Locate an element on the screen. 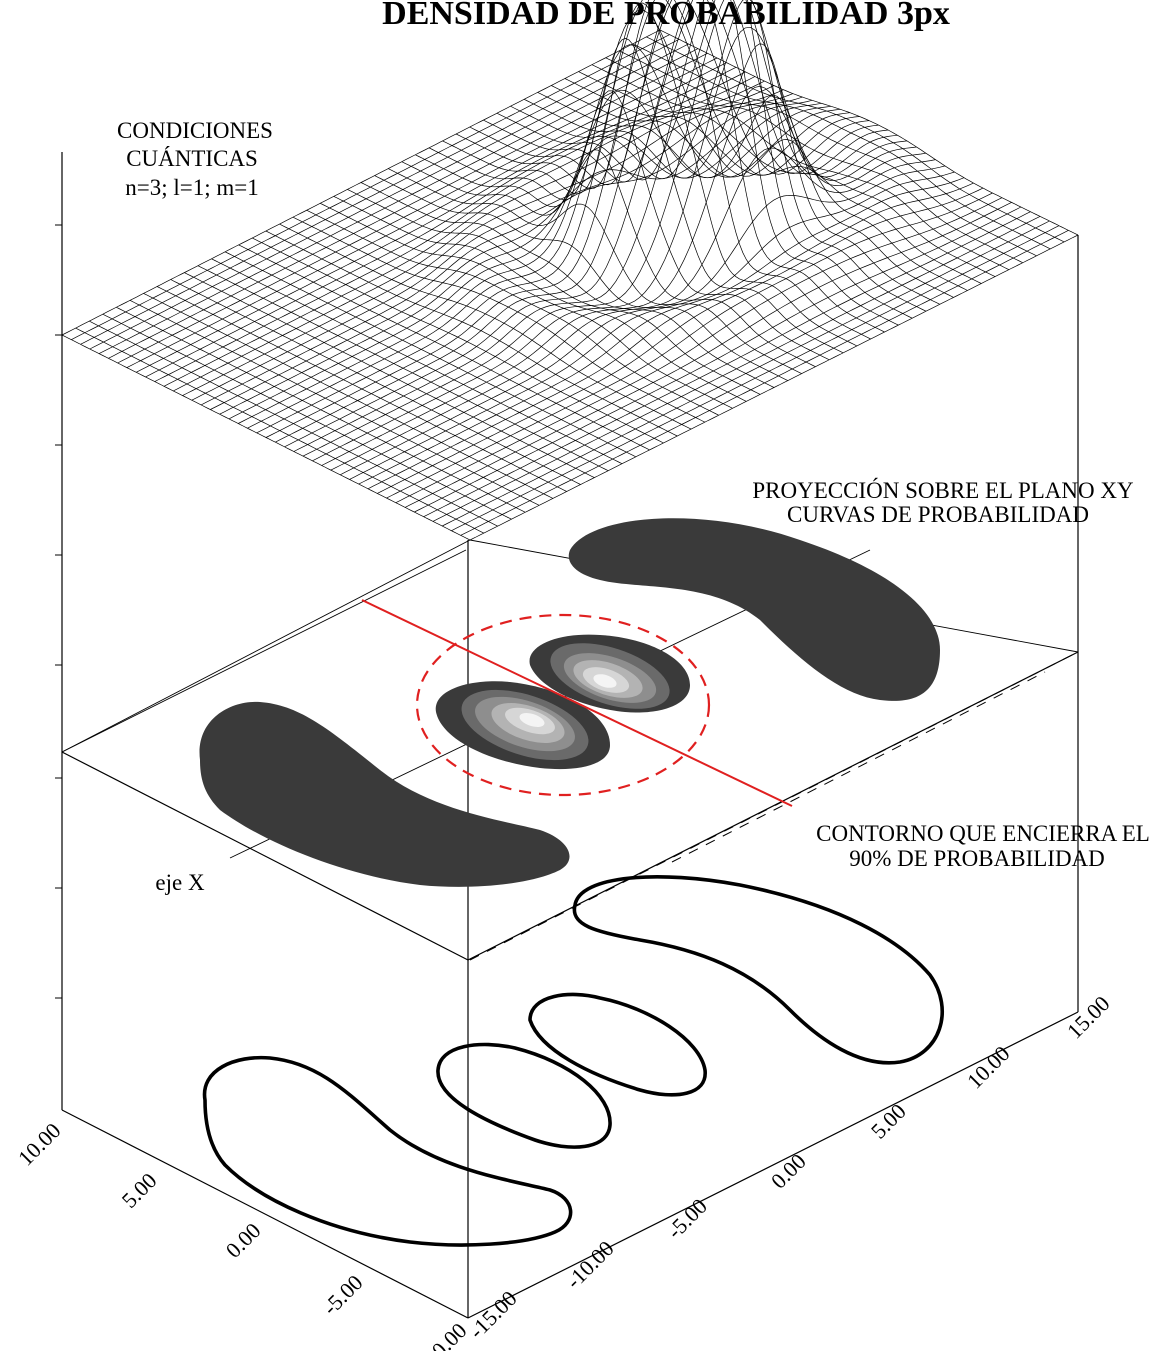  left-tick-labels: 10.00 5.00 0.00 -5.00 -10.00 is located at coordinates (242, 1234).